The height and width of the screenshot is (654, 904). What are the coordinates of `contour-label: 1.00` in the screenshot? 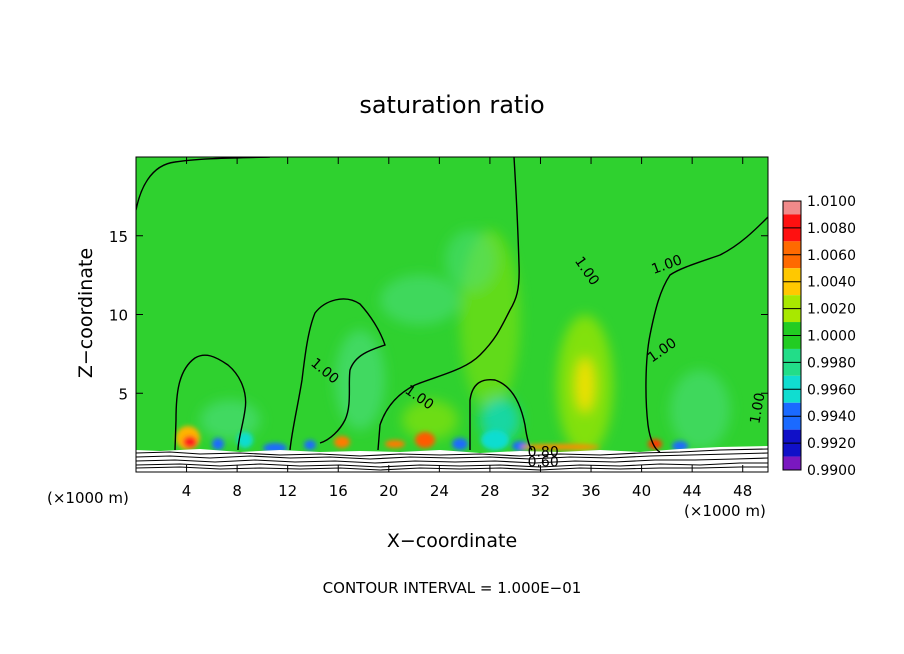 It's located at (757, 408).